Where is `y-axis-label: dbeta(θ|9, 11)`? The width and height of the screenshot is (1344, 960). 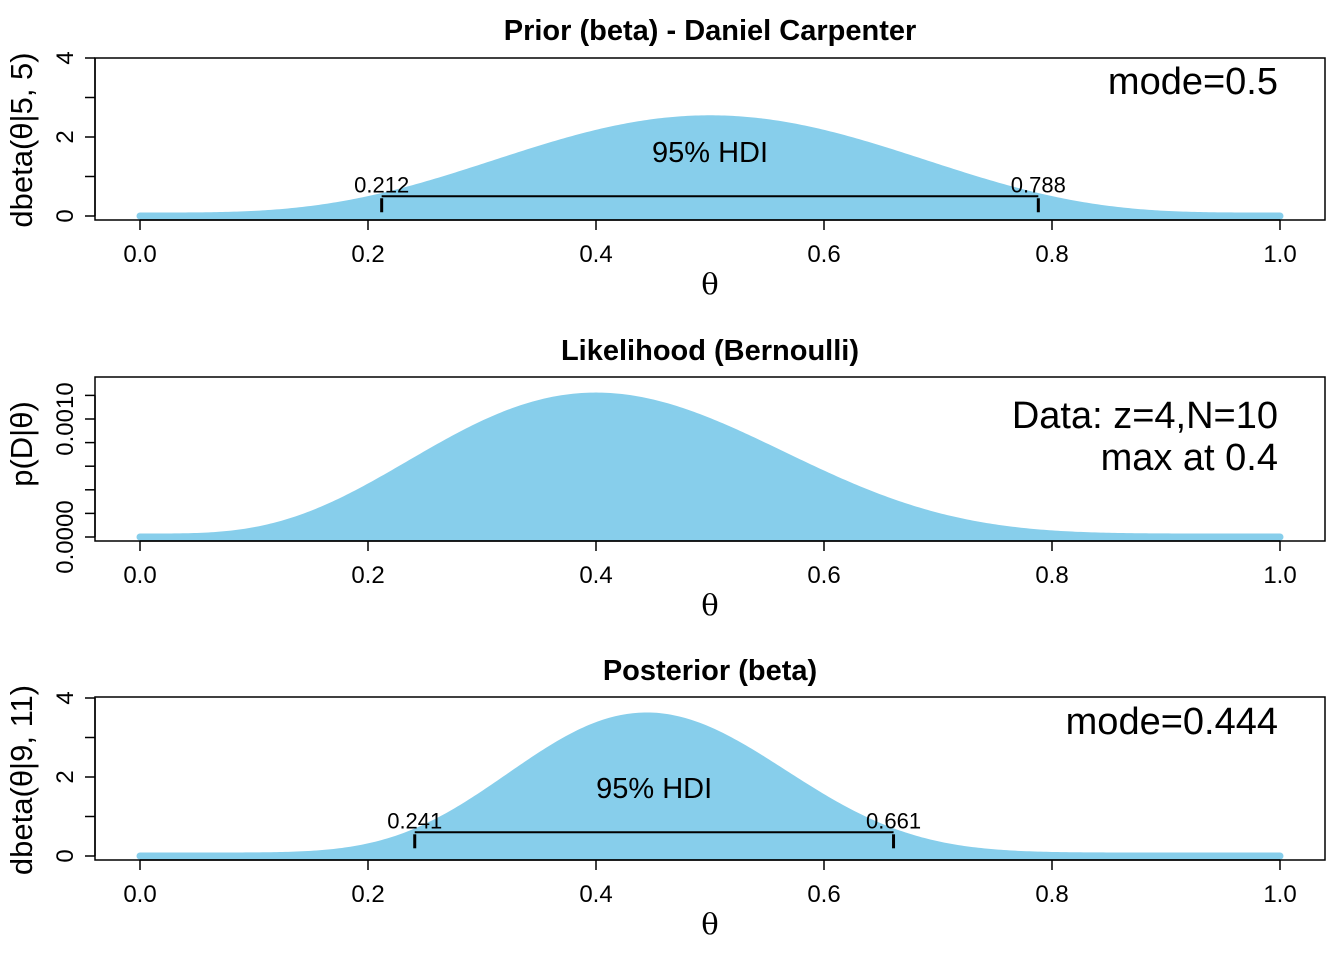
y-axis-label: dbeta(θ|9, 11) is located at coordinates (21, 780).